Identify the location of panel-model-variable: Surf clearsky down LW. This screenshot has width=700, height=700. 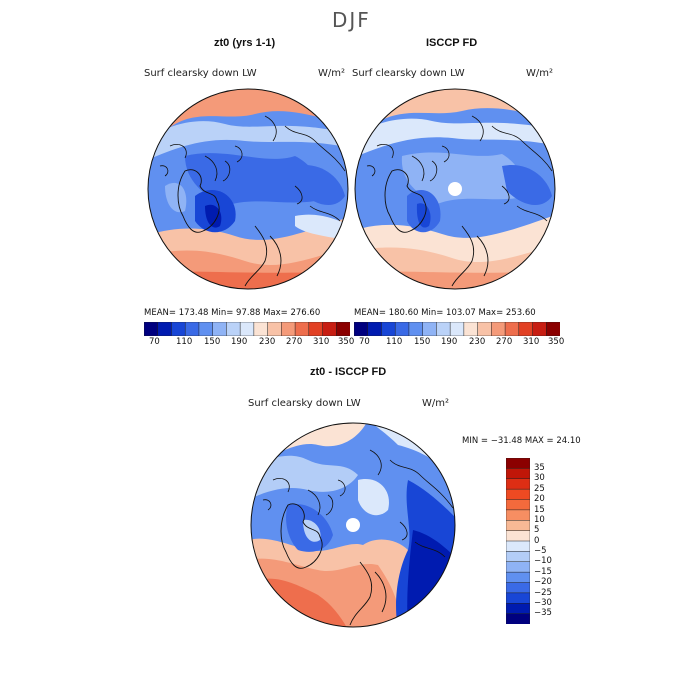
(200, 73).